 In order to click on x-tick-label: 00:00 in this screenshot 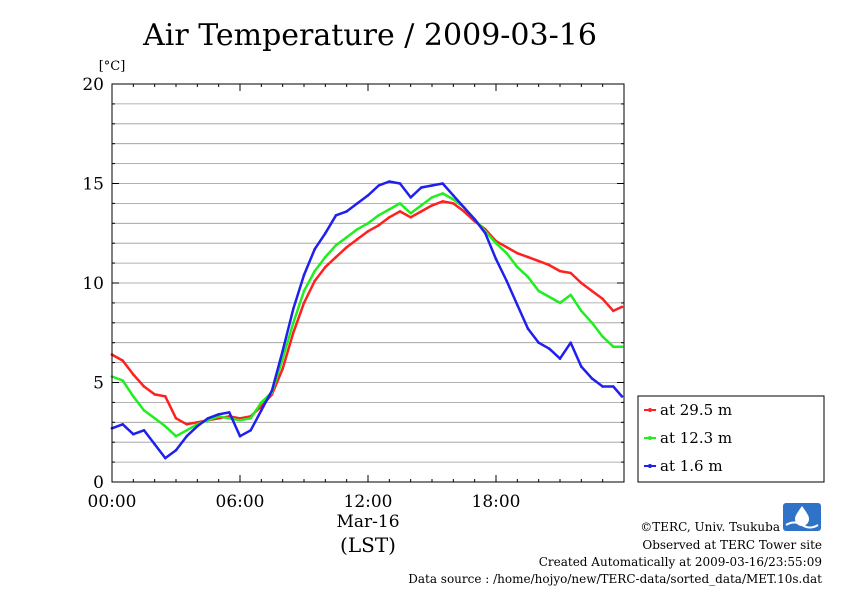, I will do `click(112, 502)`.